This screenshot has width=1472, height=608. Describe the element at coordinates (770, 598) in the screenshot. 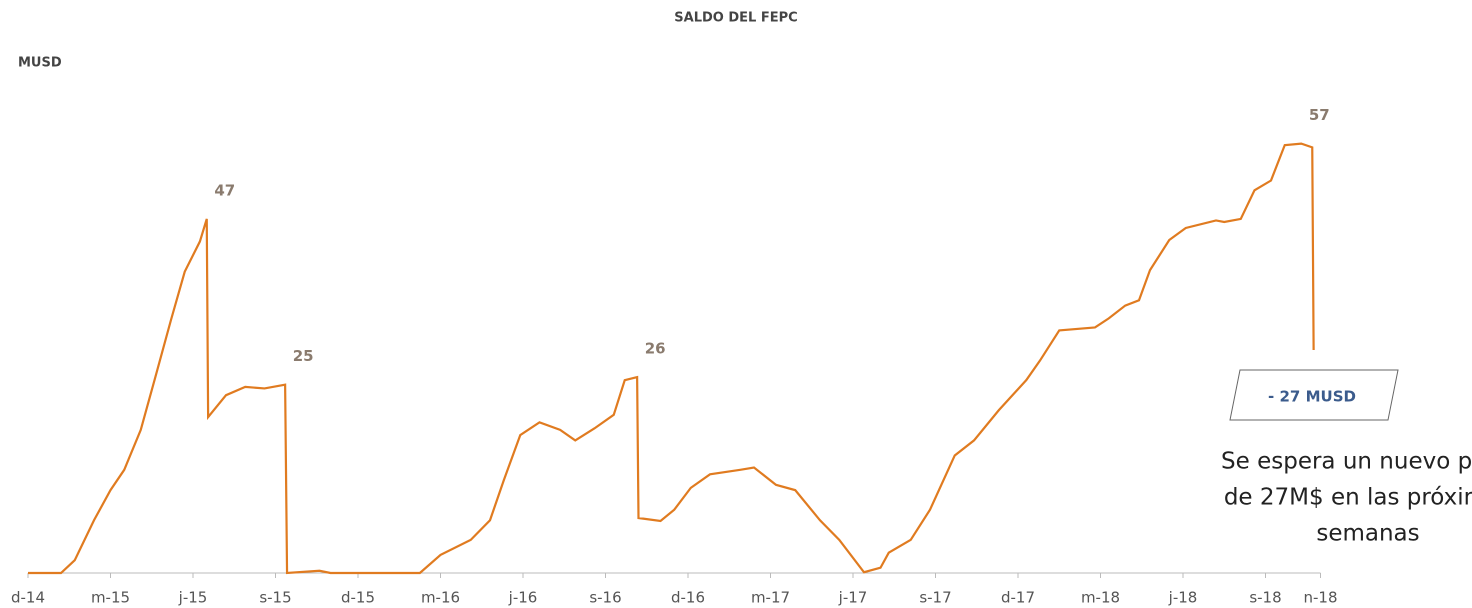

I see `x-tick-label: m-17` at that location.